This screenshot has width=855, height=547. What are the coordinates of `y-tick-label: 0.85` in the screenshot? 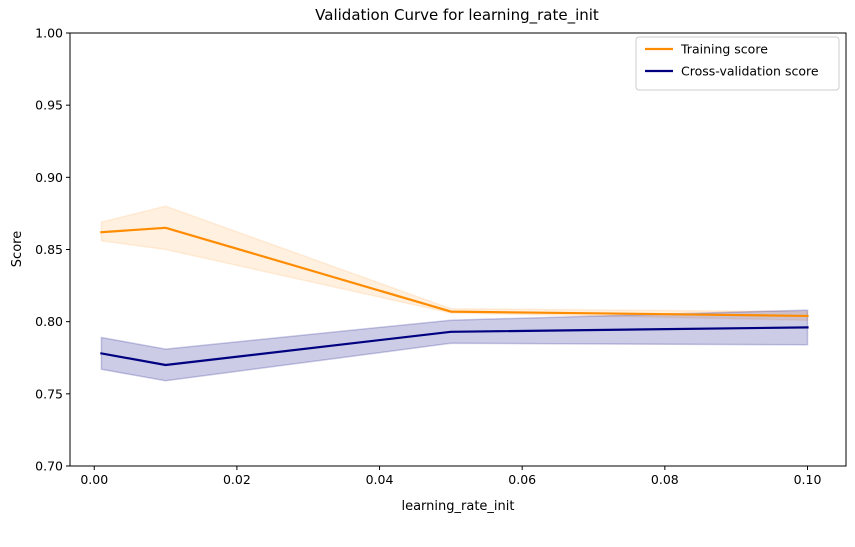 It's located at (49, 249).